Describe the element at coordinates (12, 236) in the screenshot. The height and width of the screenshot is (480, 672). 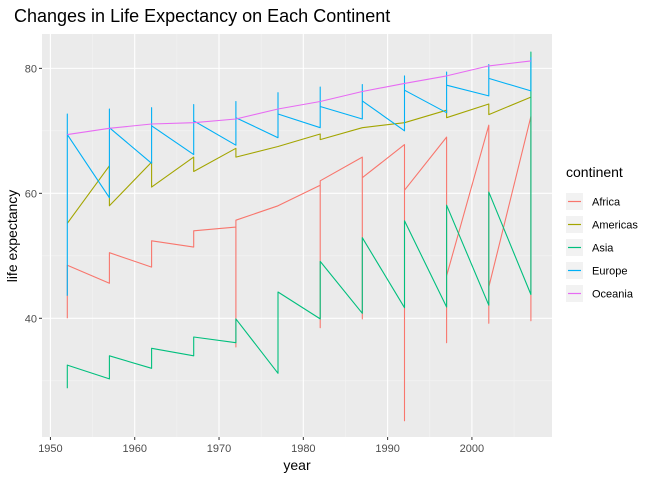
I see `y-axis-title: life expectancy` at that location.